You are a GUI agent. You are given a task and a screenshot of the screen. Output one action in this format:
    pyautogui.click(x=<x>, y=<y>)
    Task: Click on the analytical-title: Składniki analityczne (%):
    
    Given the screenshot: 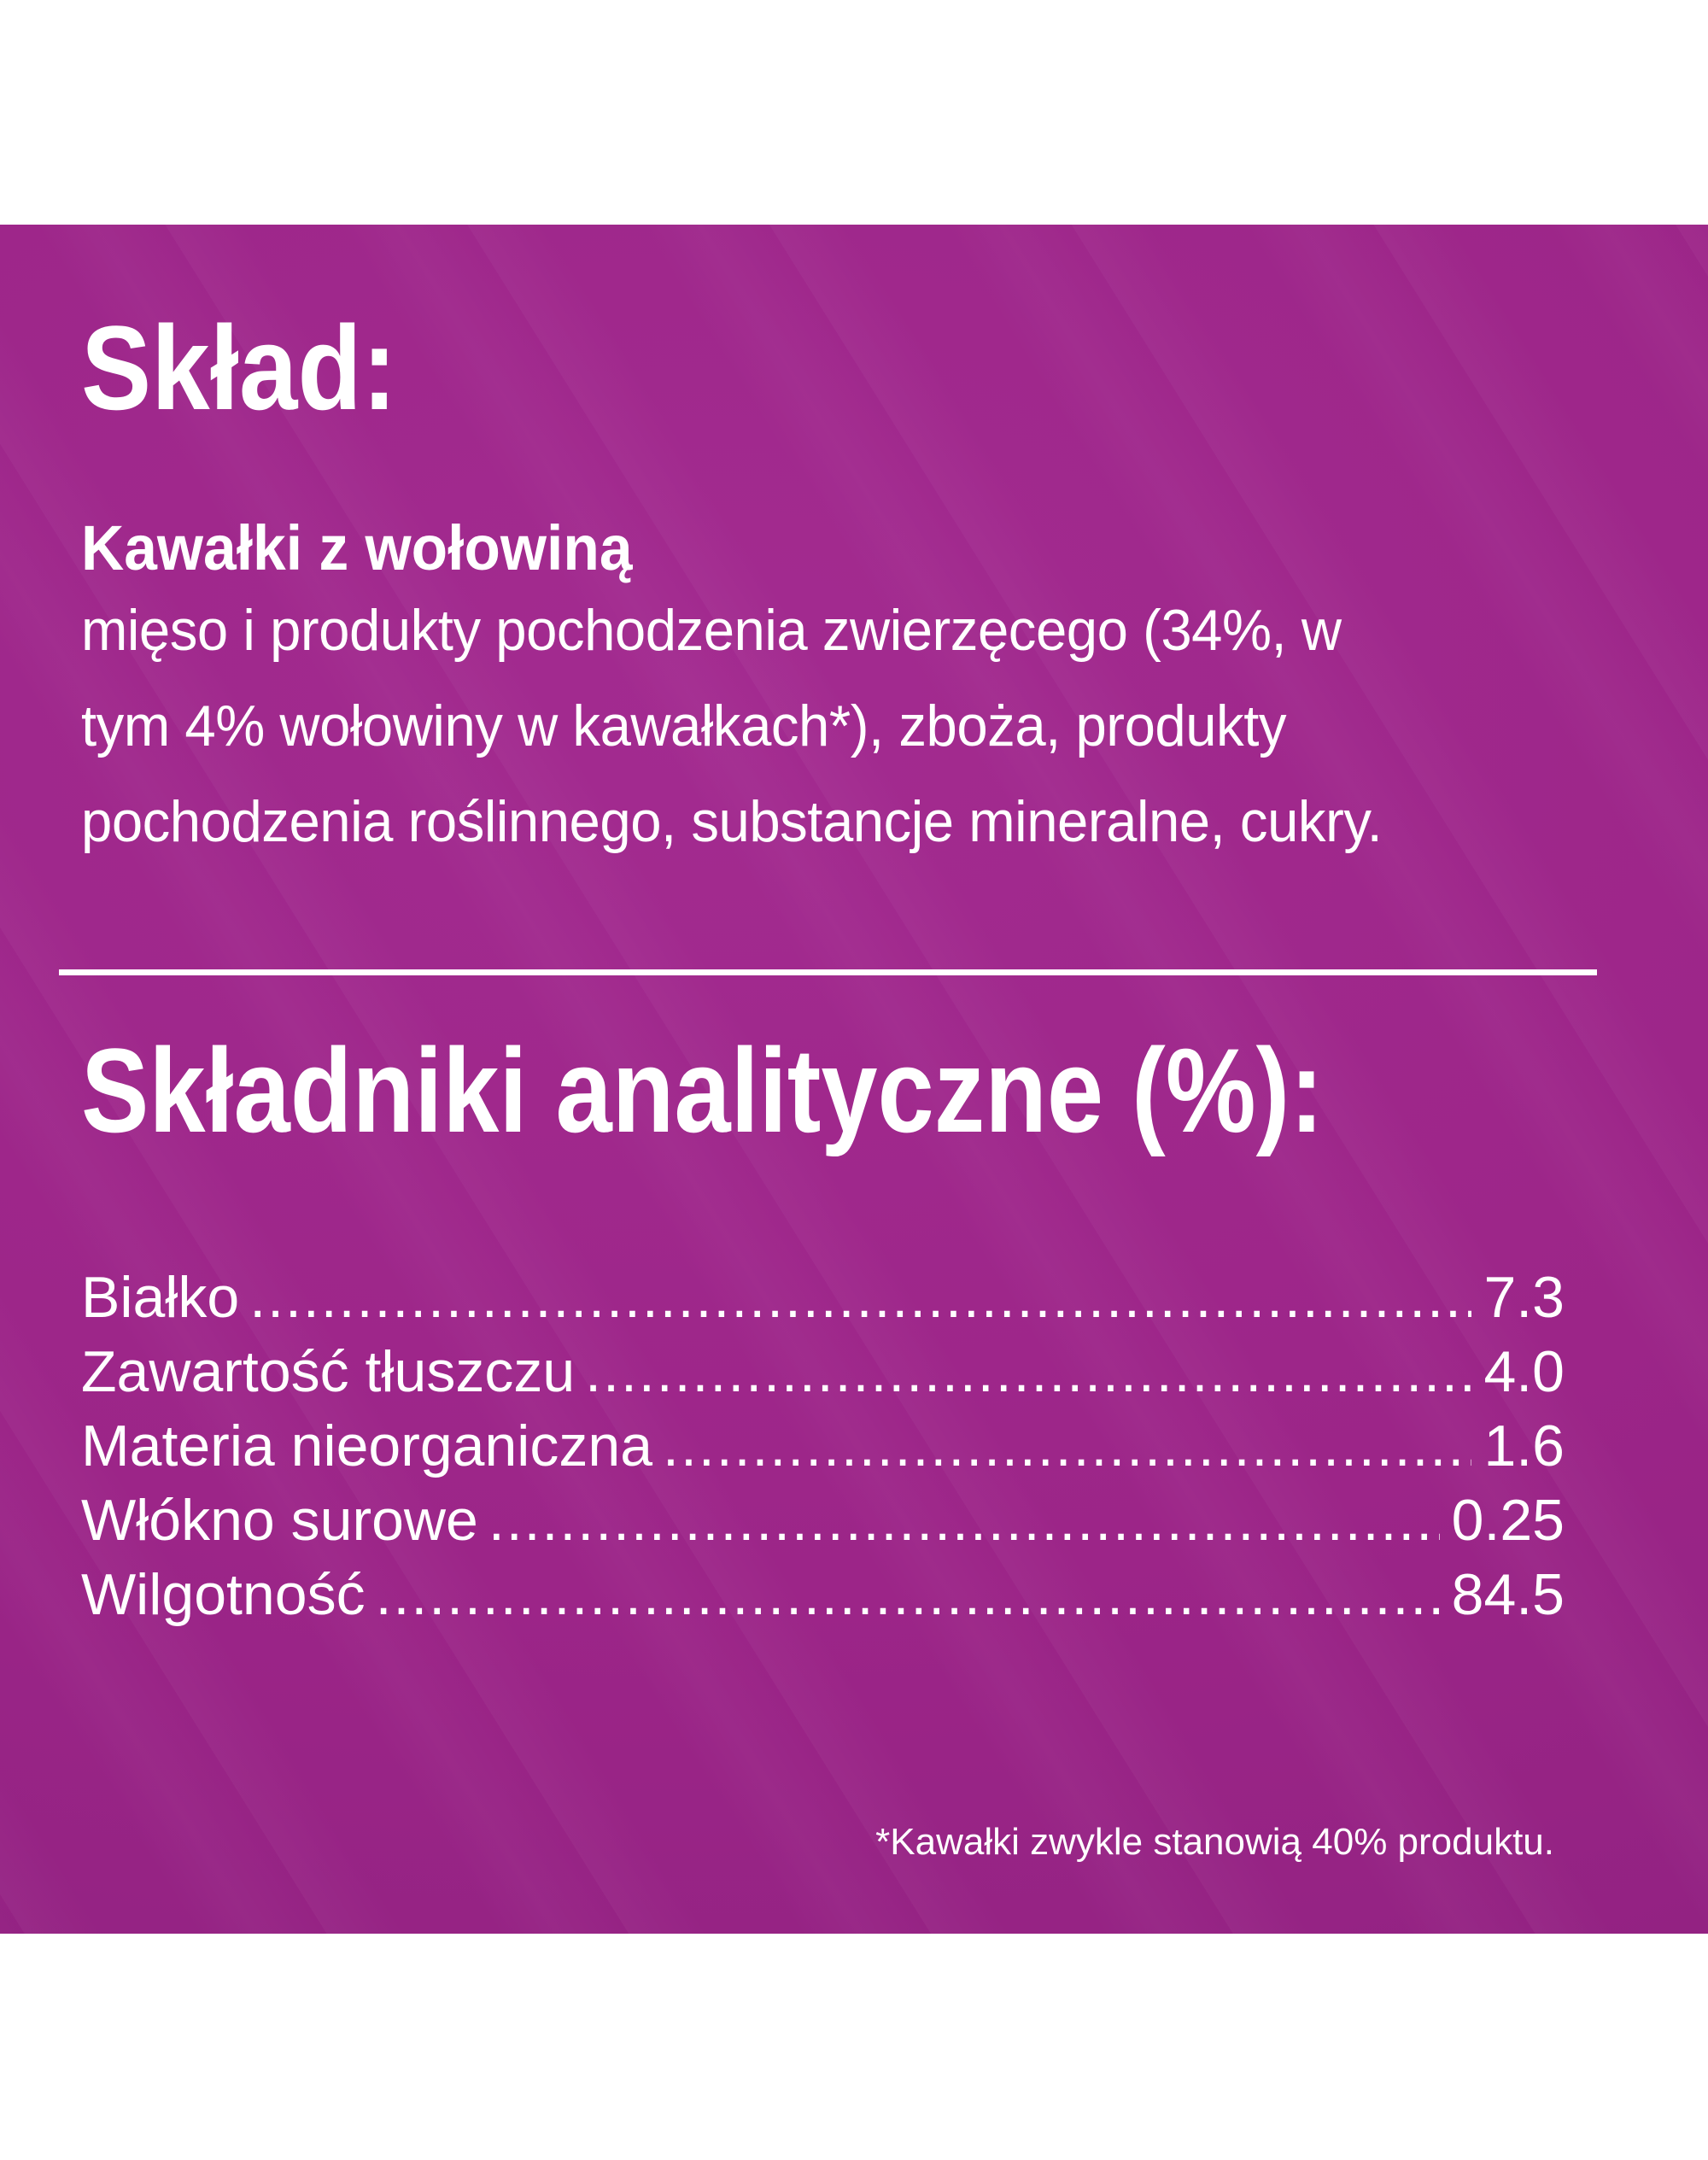 What is the action you would take?
    pyautogui.click(x=702, y=1090)
    